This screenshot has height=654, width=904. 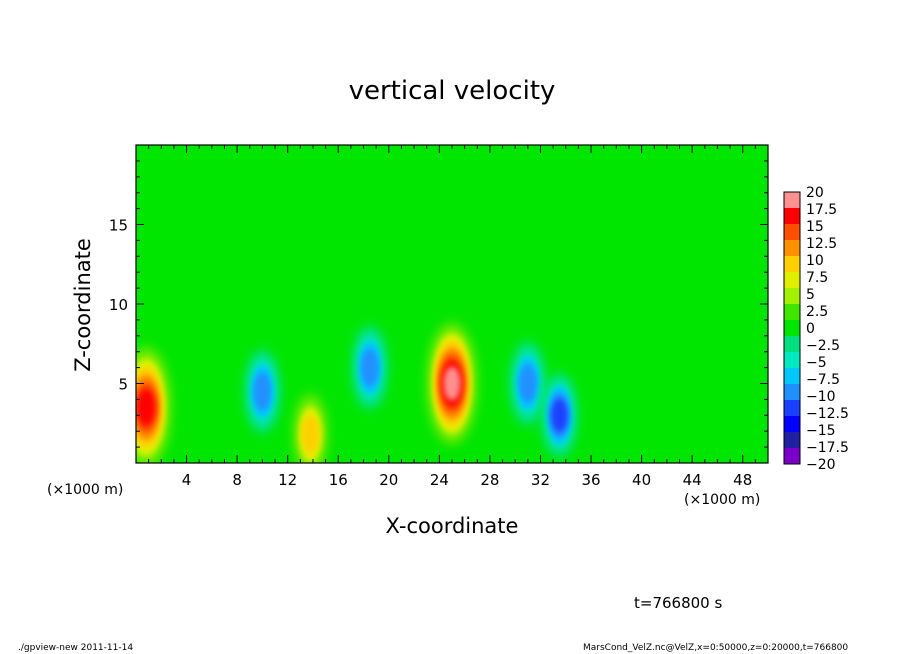 I want to click on x-tick-label: 32, so click(x=540, y=480).